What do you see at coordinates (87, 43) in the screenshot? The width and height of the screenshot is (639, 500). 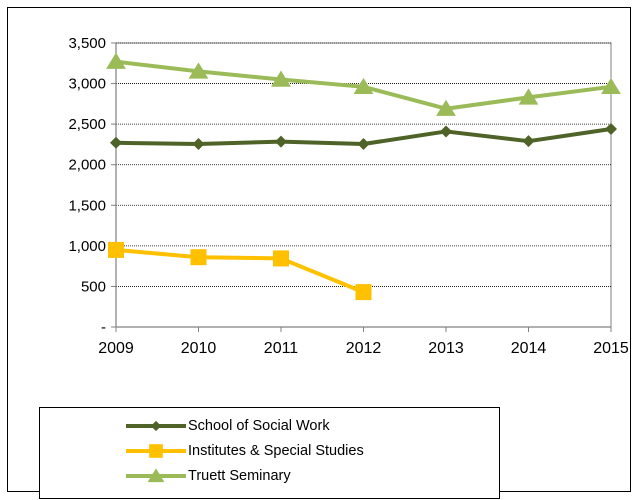 I see `y-tick-label: 3,500` at bounding box center [87, 43].